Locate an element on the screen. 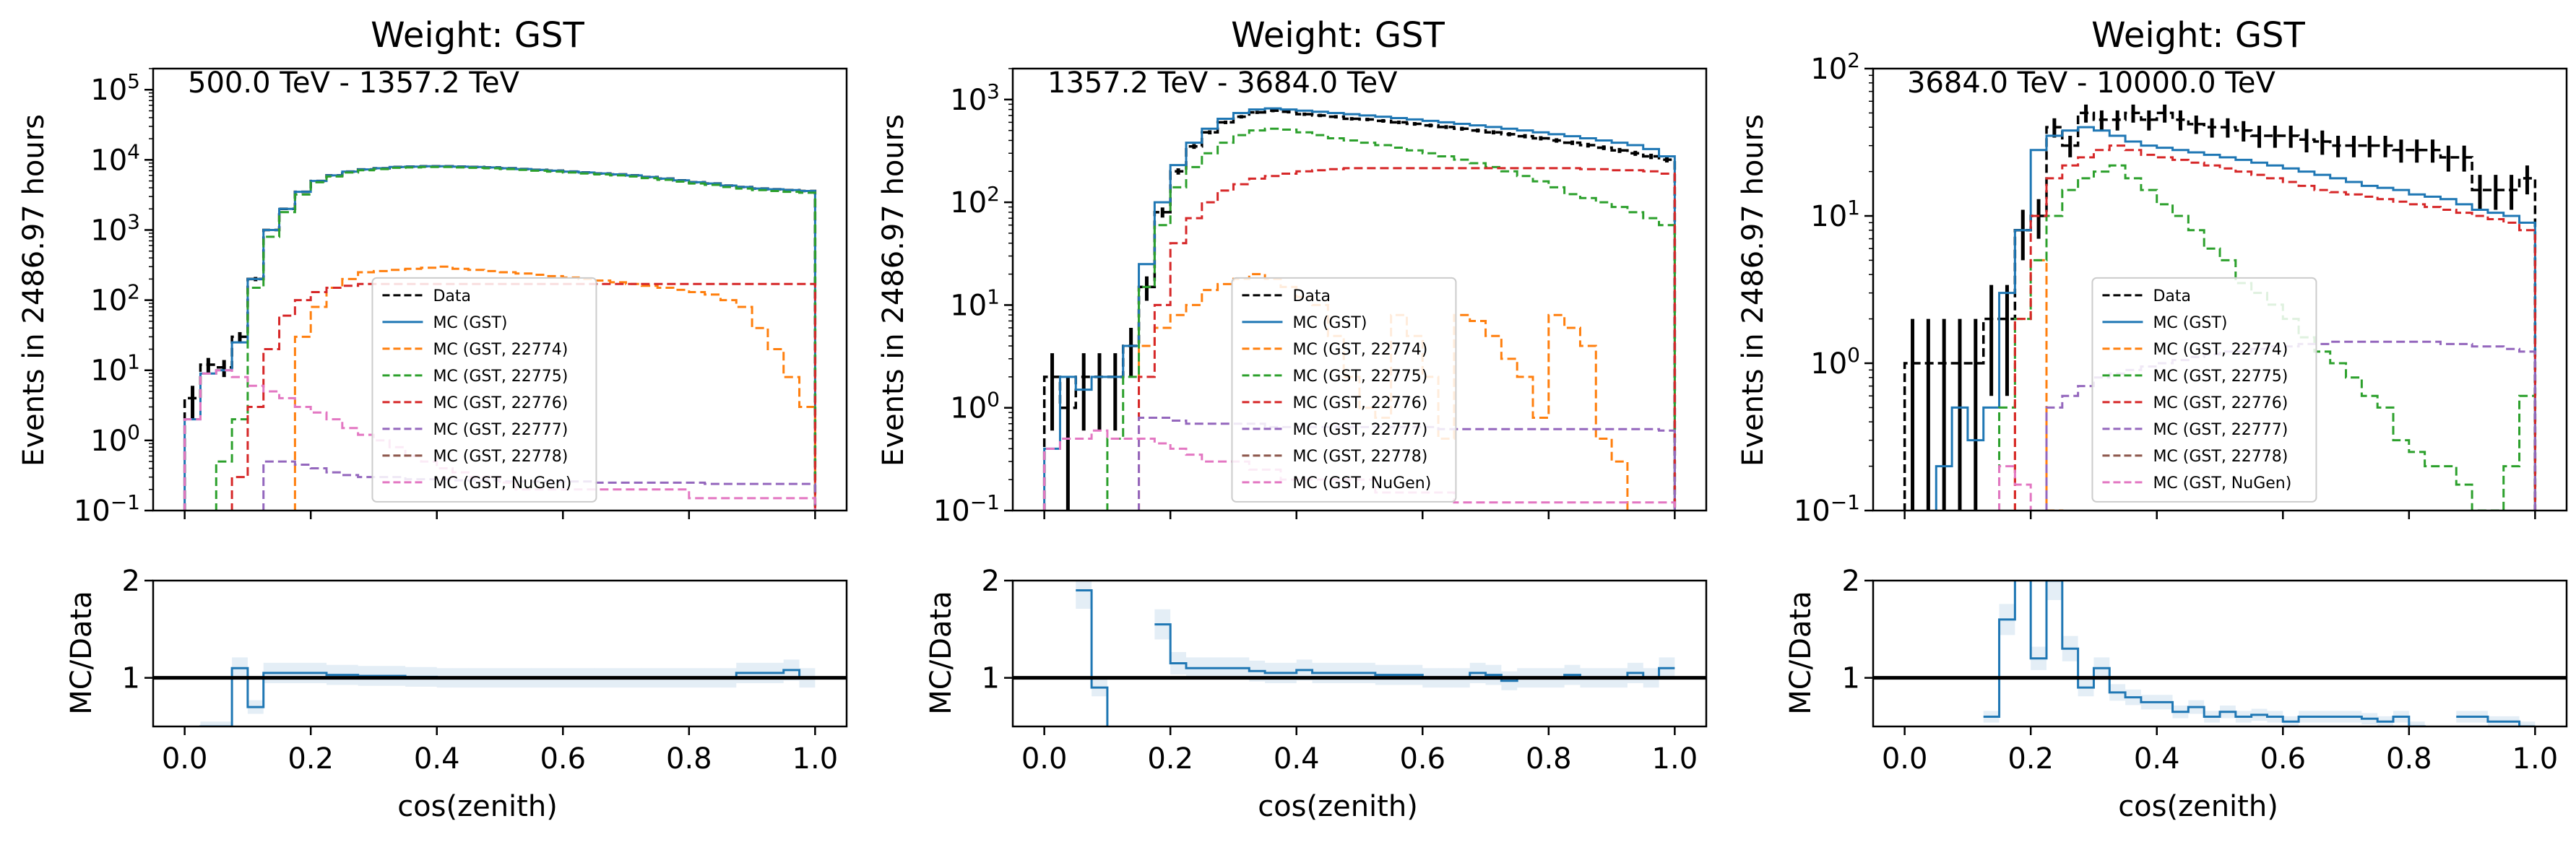 The height and width of the screenshot is (842, 2576). panel-2-ratio-frame is located at coordinates (2220, 653).